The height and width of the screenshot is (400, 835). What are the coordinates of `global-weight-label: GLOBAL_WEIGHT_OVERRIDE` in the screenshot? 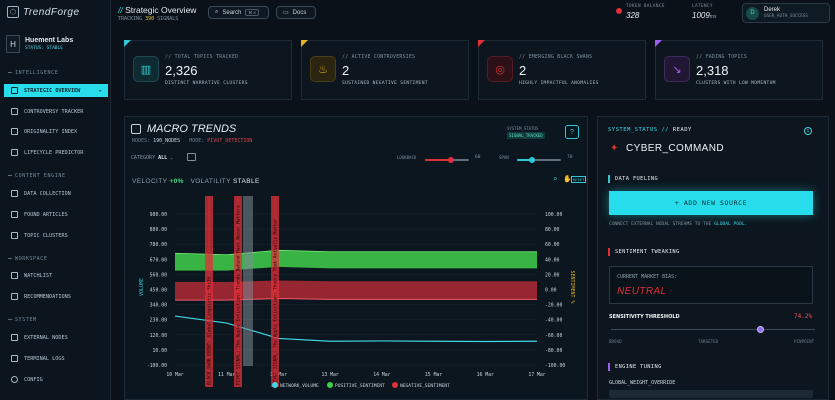 It's located at (642, 383).